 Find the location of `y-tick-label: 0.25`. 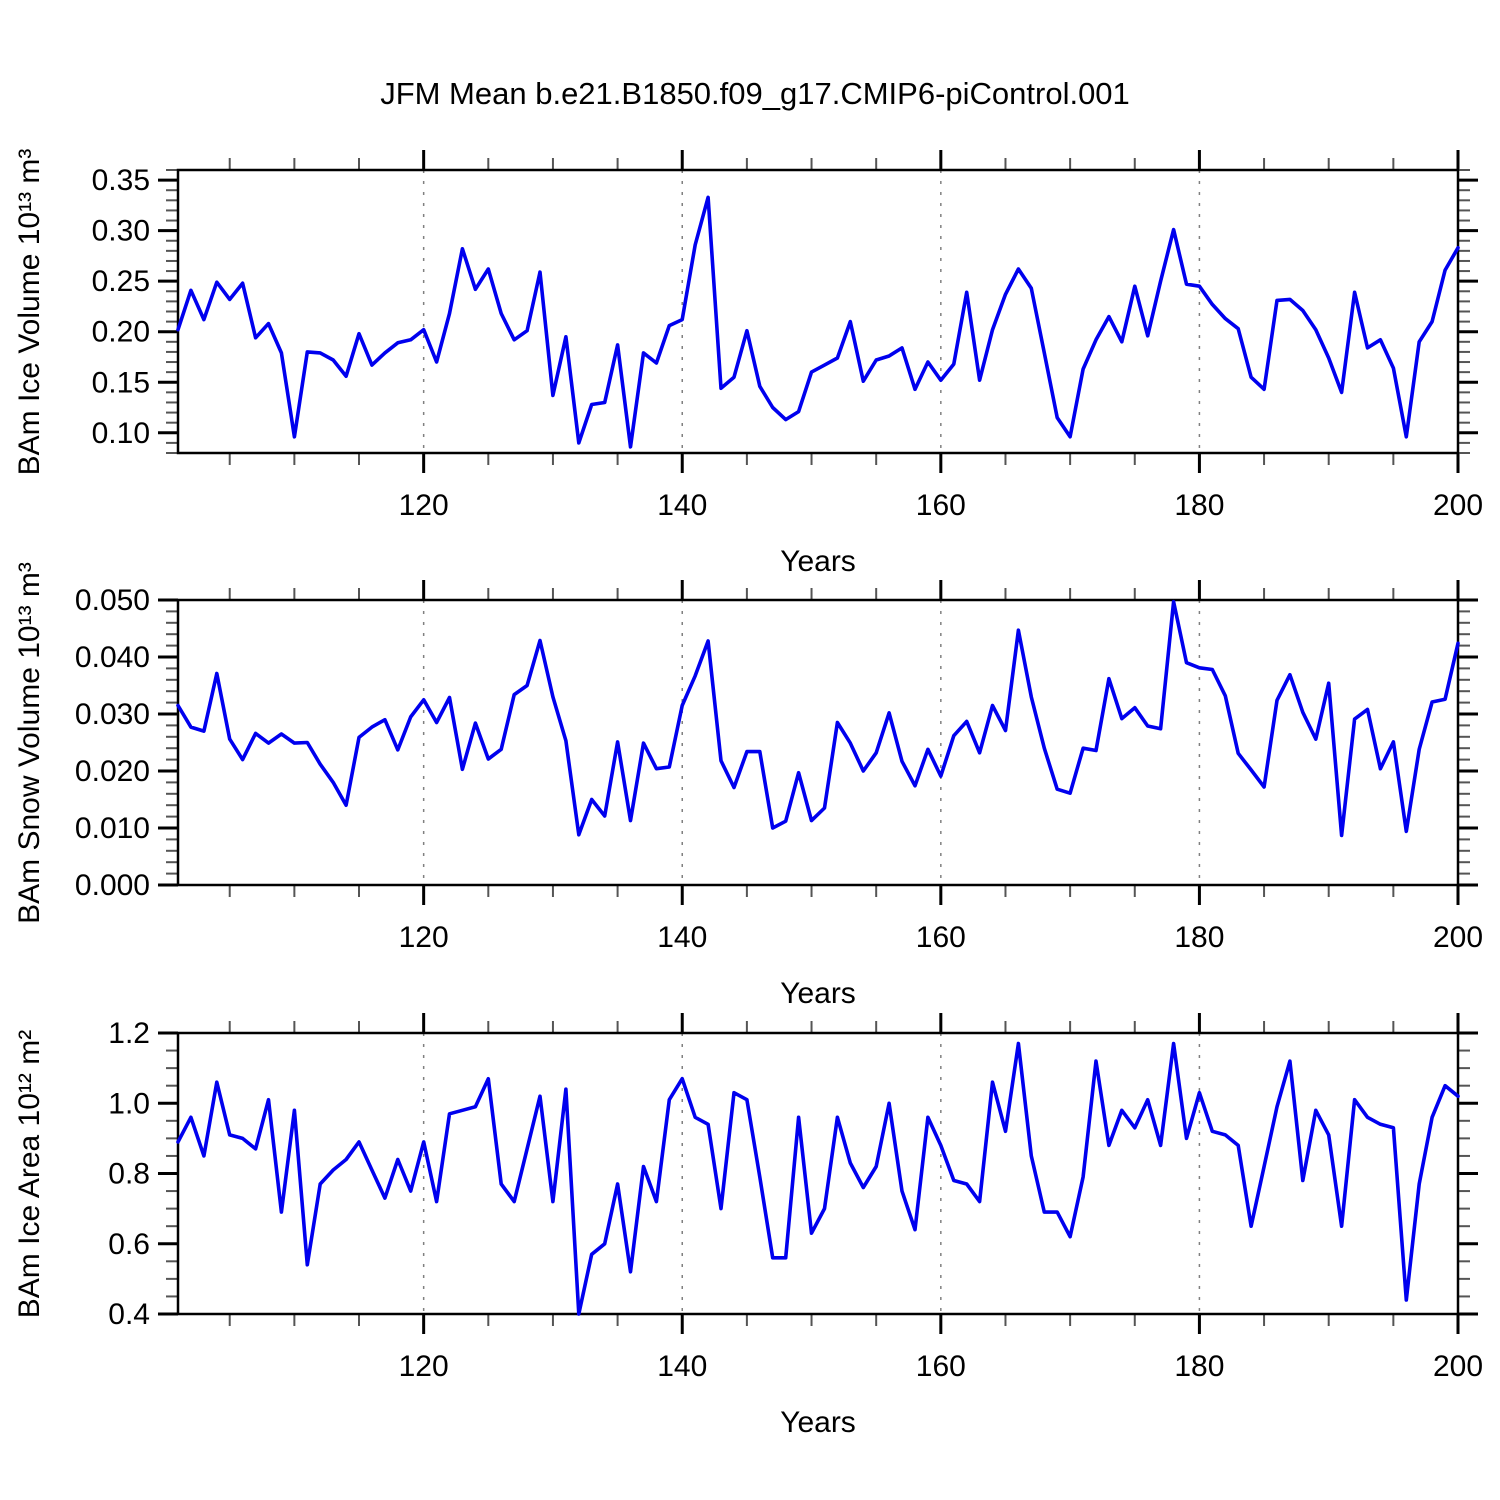

y-tick-label: 0.25 is located at coordinates (121, 281).